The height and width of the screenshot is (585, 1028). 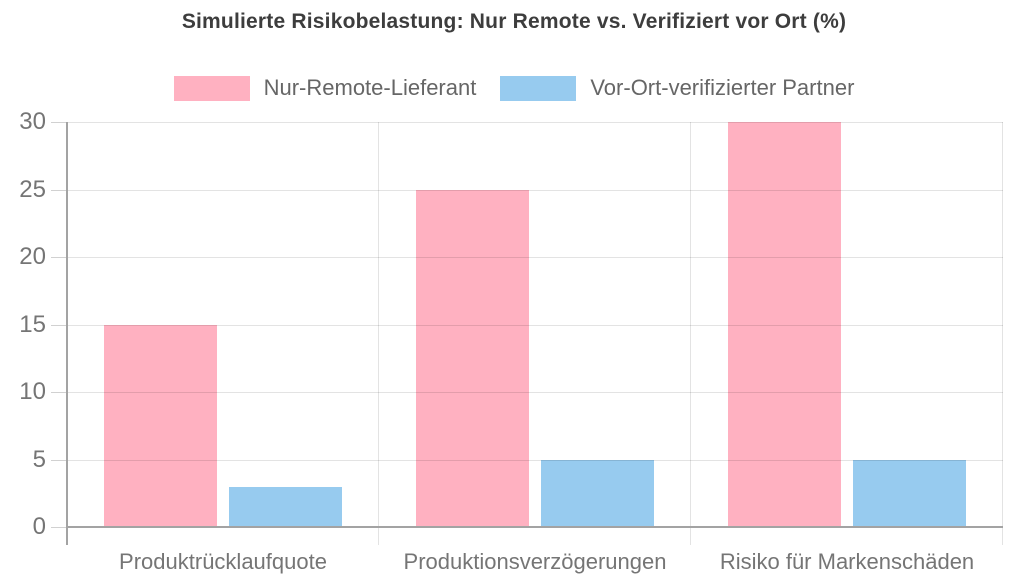 I want to click on y-tick-label: 30, so click(x=32, y=121).